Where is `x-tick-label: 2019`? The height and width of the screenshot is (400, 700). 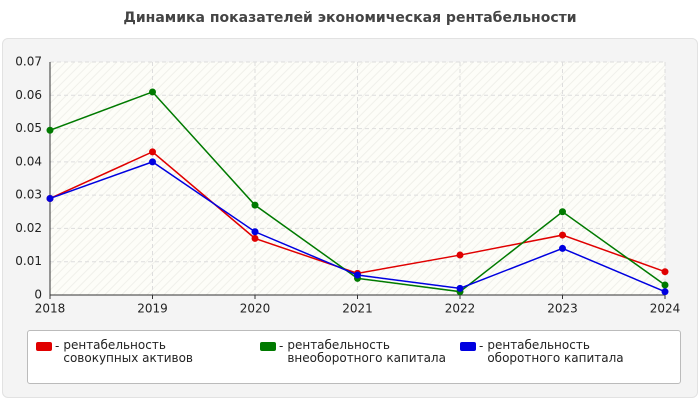 x-tick-label: 2019 is located at coordinates (152, 309).